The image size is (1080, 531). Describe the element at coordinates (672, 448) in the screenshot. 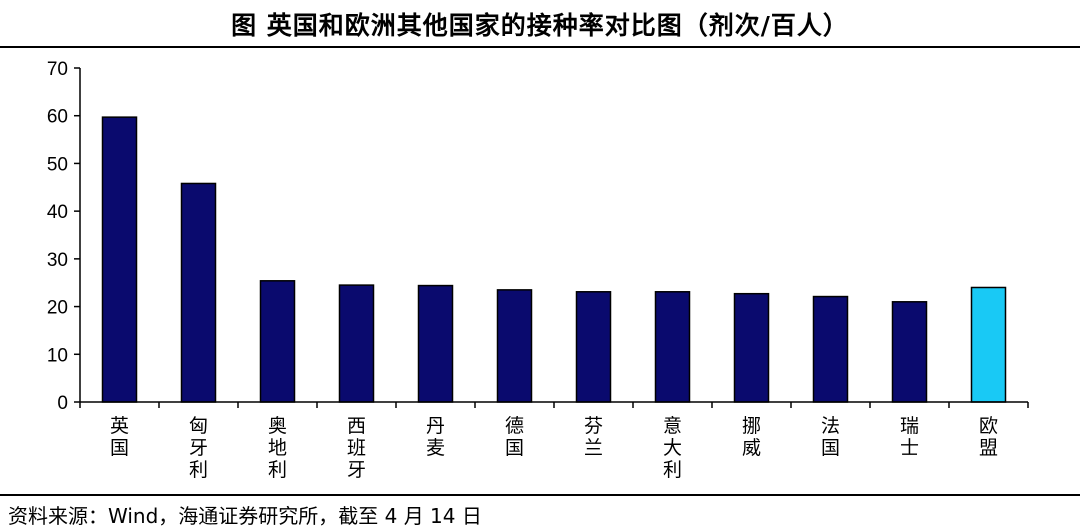

I see `category-label: 意大利` at that location.